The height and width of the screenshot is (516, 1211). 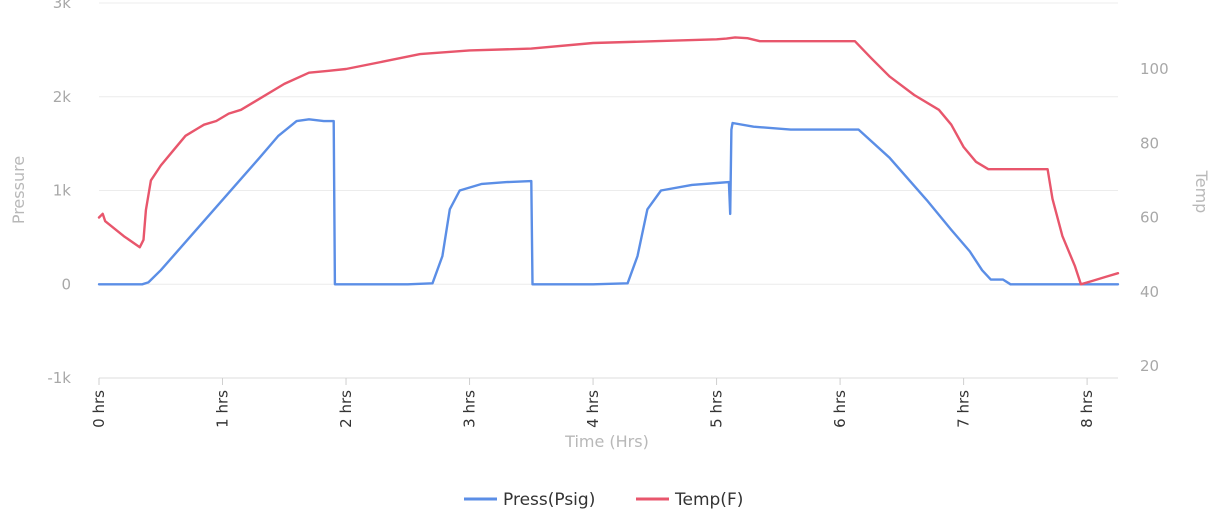 I want to click on y-axis-right-title: Temp, so click(x=1201, y=192).